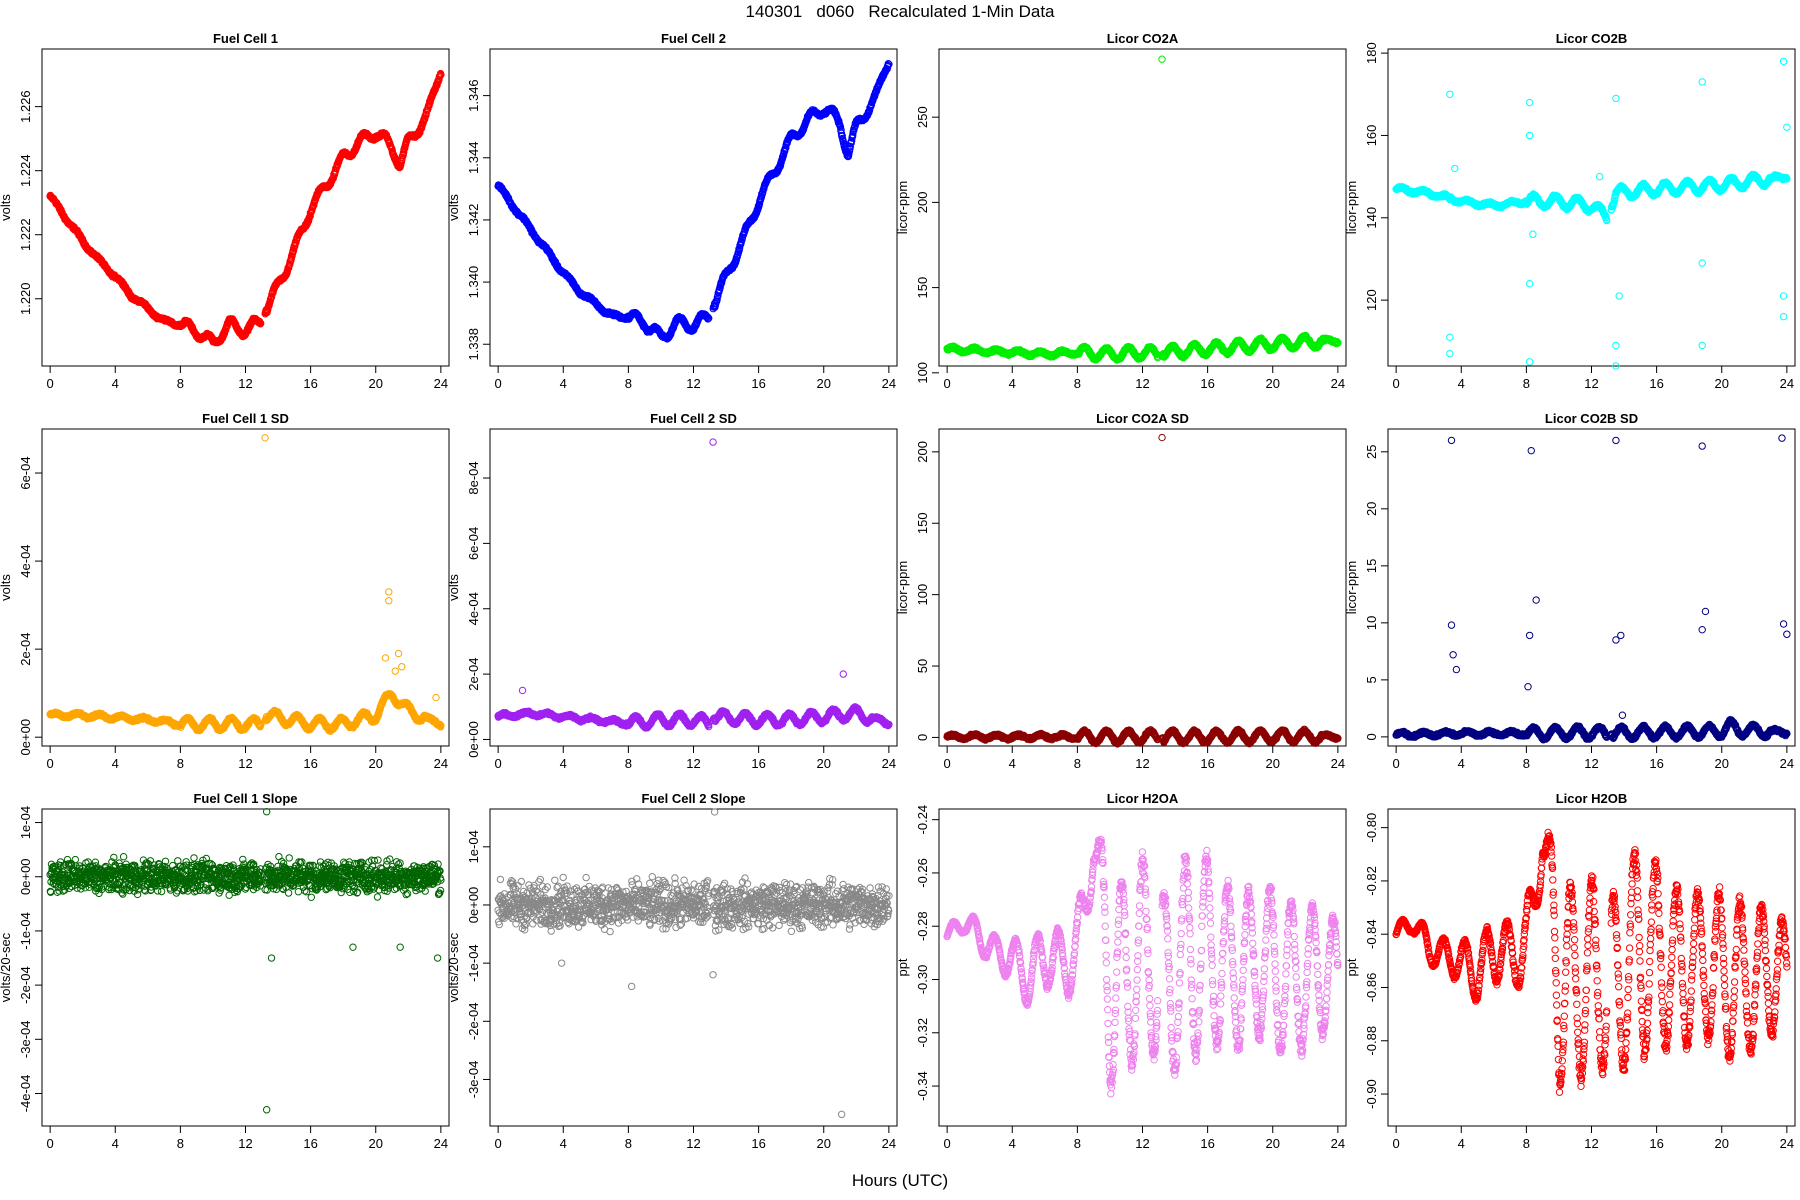  What do you see at coordinates (25, 931) in the screenshot?
I see `y-tick-label: -1e-04` at bounding box center [25, 931].